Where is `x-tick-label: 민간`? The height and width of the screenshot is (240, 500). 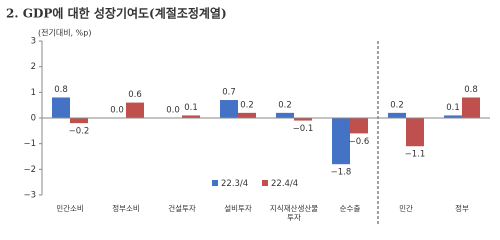
x-tick-label: 민간 is located at coordinates (406, 208).